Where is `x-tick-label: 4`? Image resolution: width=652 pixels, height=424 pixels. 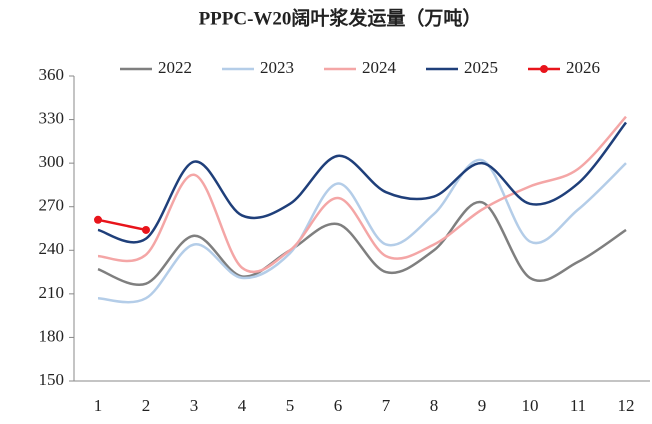 x-tick-label: 4 is located at coordinates (242, 405).